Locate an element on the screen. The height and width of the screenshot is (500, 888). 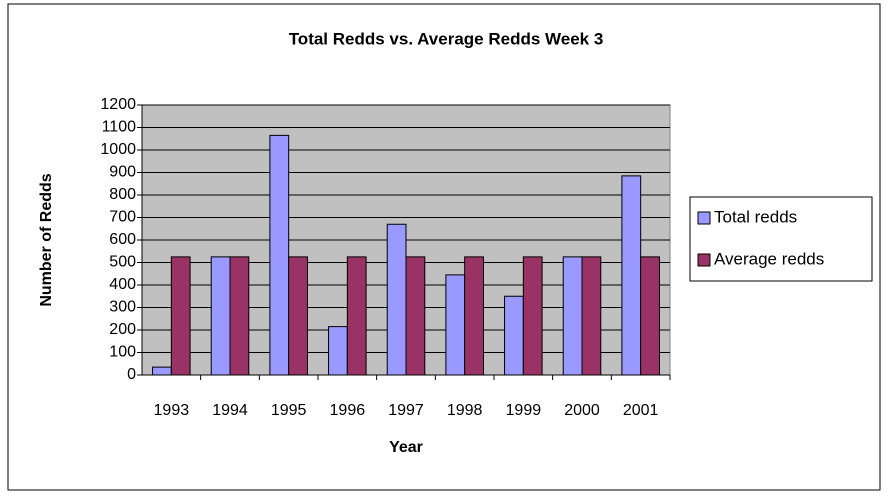
x-tick-label: 1993 is located at coordinates (172, 410).